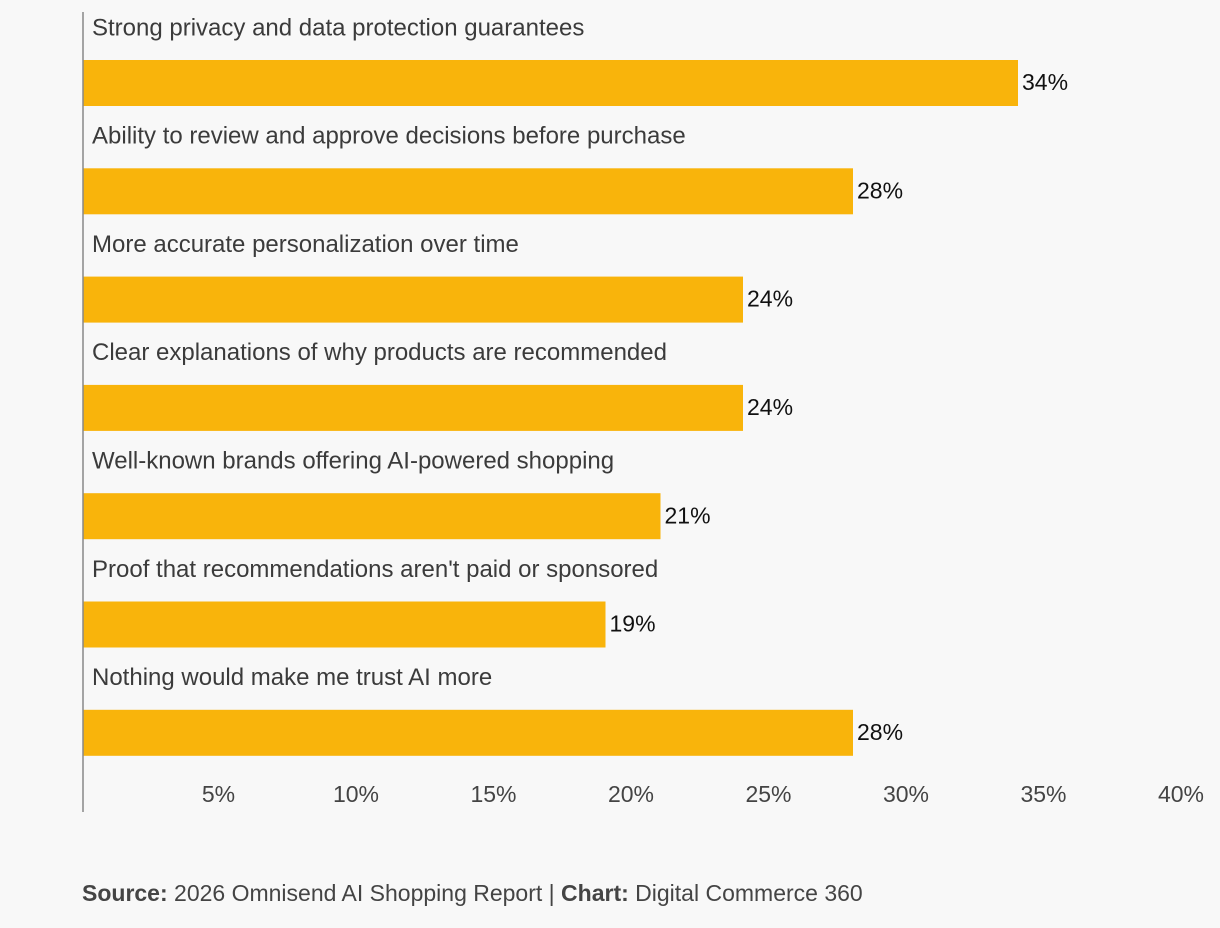 Image resolution: width=1220 pixels, height=928 pixels. Describe the element at coordinates (356, 794) in the screenshot. I see `x-tick-label: 10%` at that location.